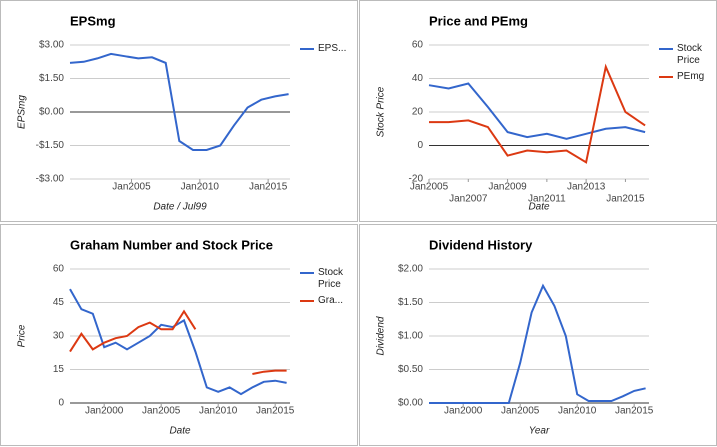 Image resolution: width=717 pixels, height=447 pixels. I want to click on y-axis-title: Price, so click(22, 335).